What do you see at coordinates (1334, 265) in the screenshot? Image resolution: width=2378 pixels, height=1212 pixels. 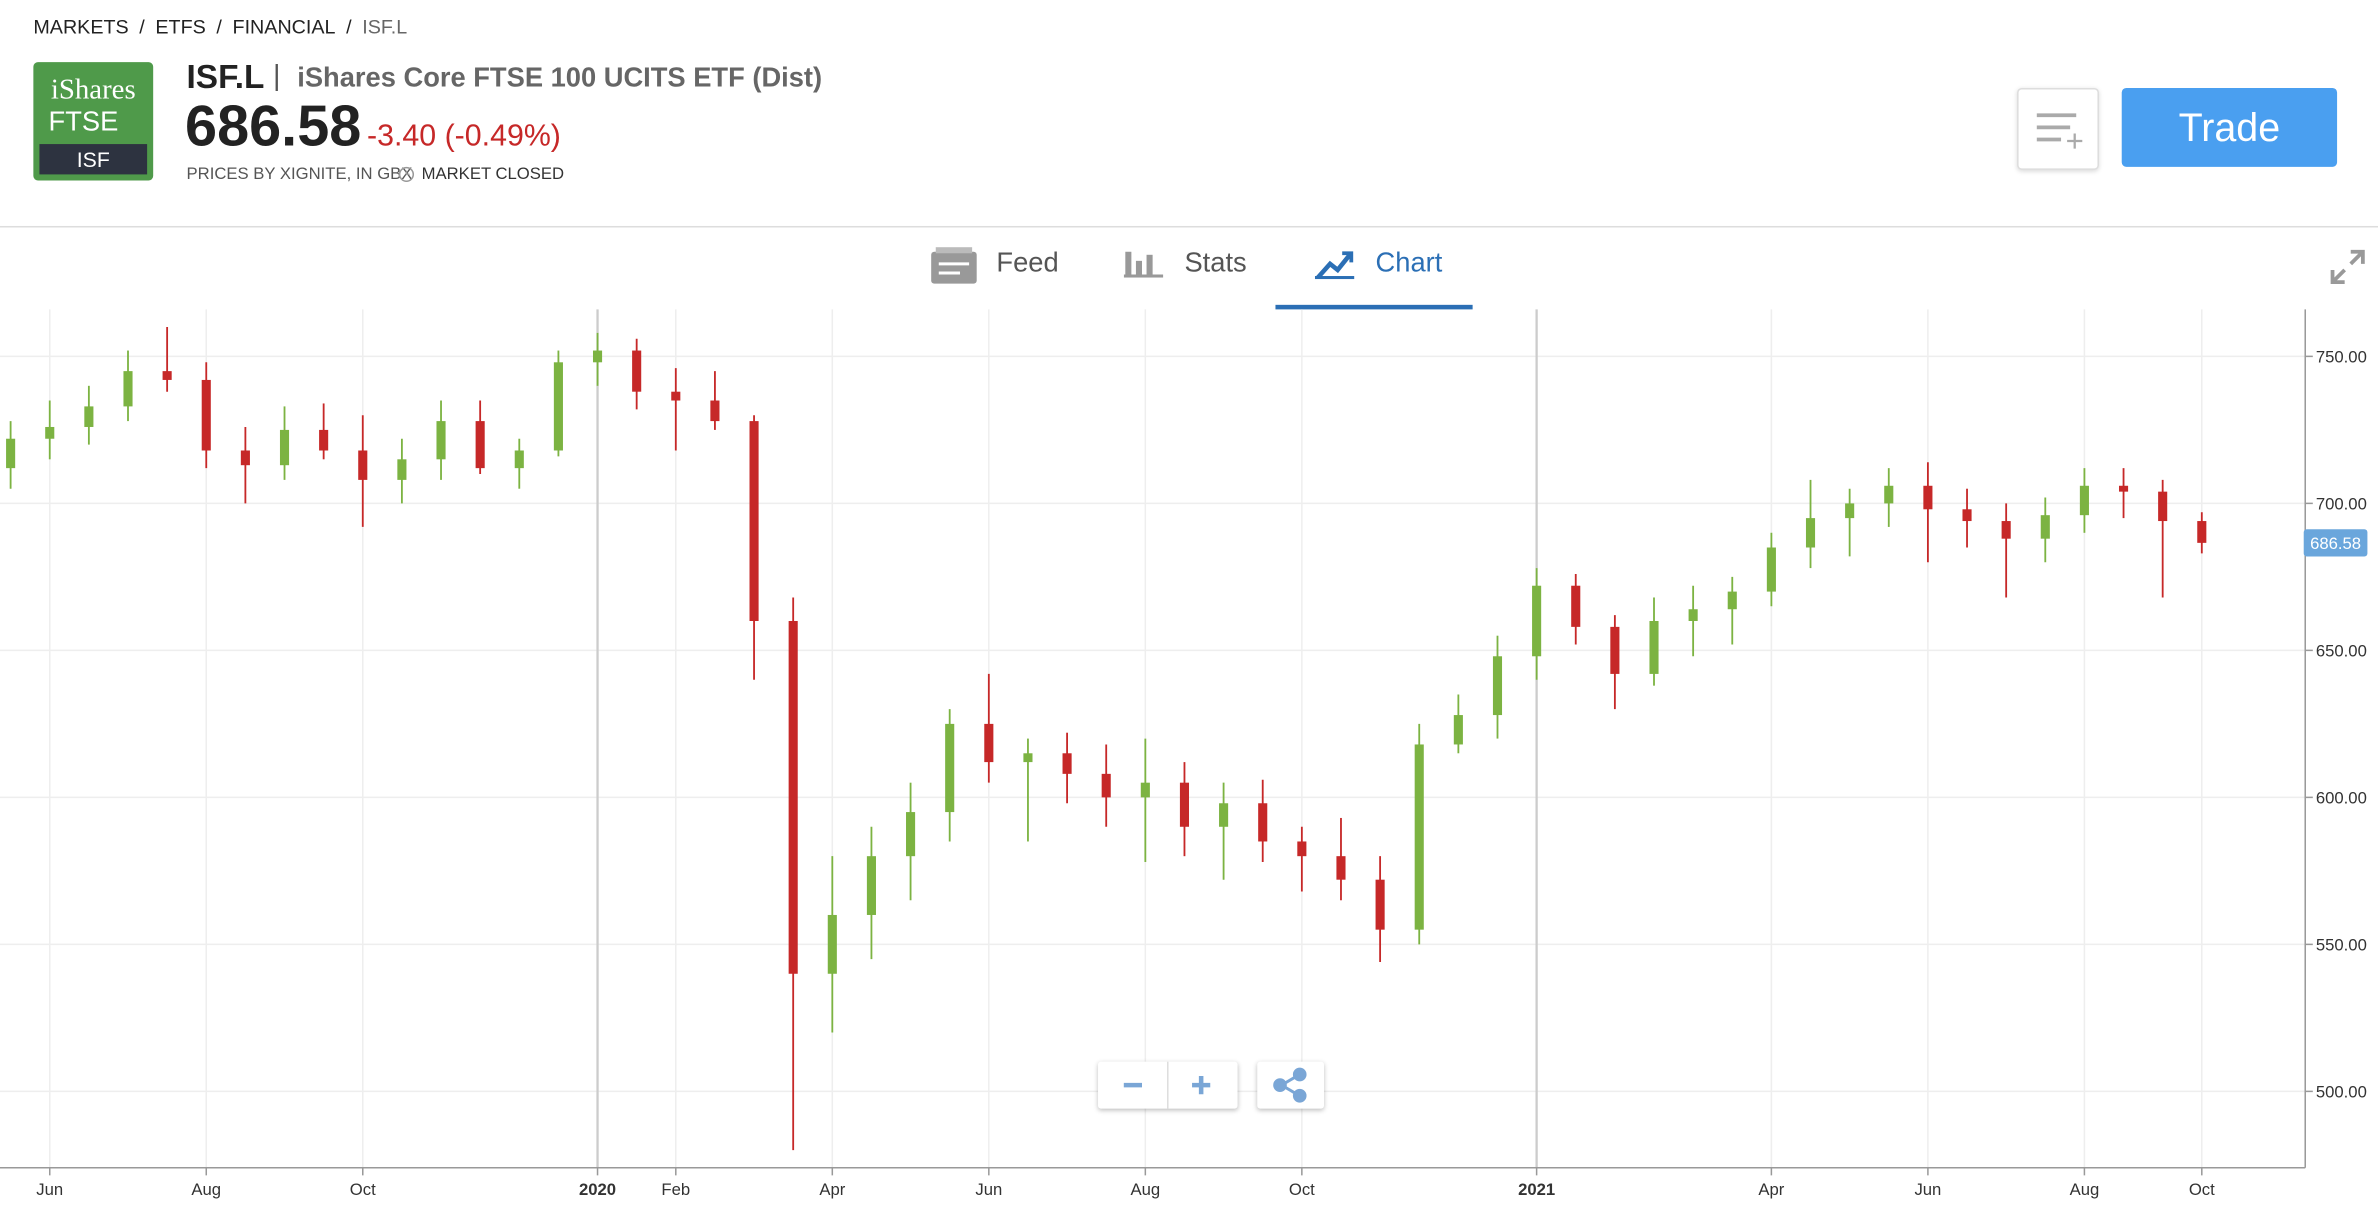 I see `chart-icon` at bounding box center [1334, 265].